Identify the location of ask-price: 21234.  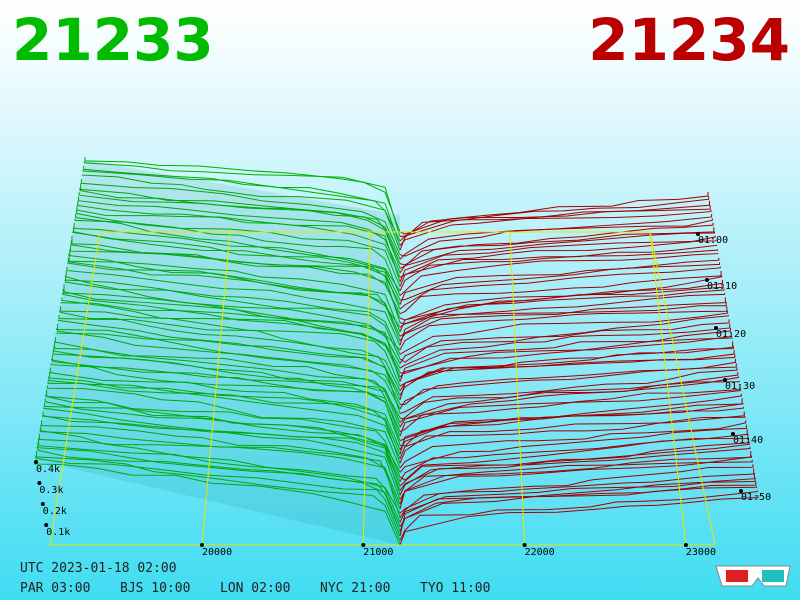
(689, 40).